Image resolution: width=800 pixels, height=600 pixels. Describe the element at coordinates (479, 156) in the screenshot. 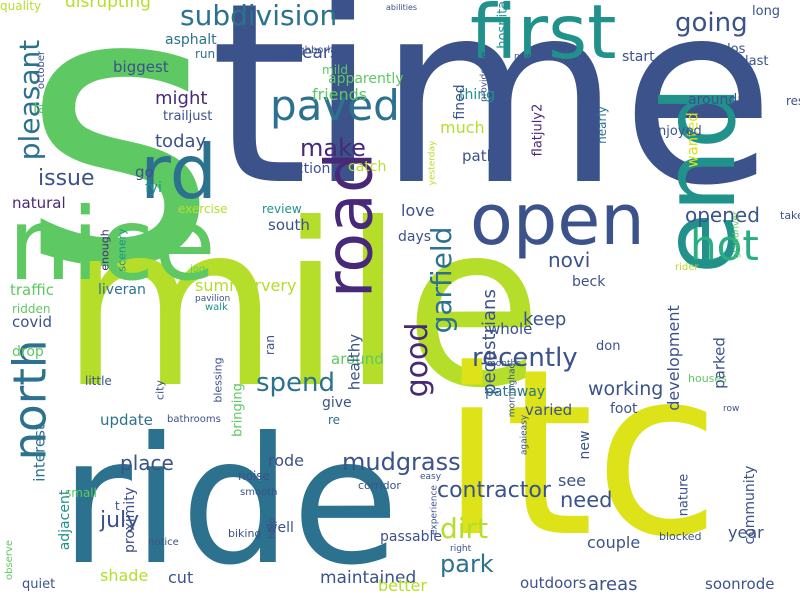

I see `word-path: path` at that location.